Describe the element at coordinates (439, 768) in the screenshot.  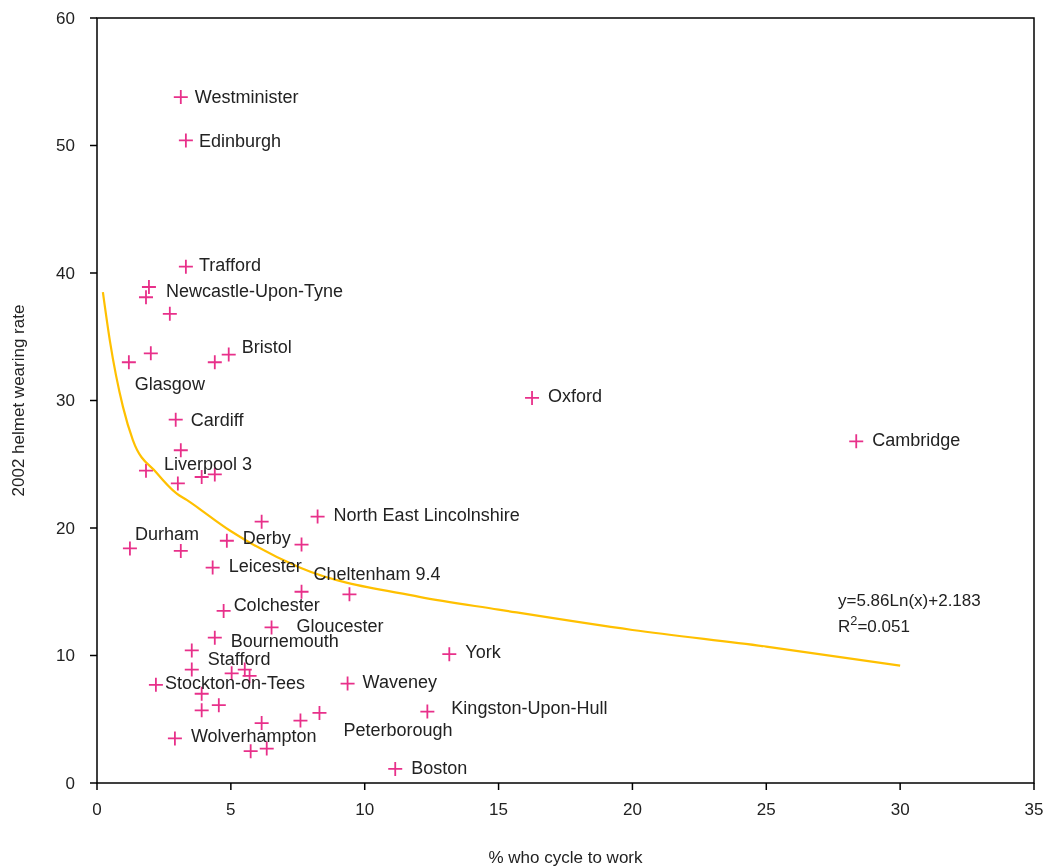
I see `annotation: Boston` at that location.